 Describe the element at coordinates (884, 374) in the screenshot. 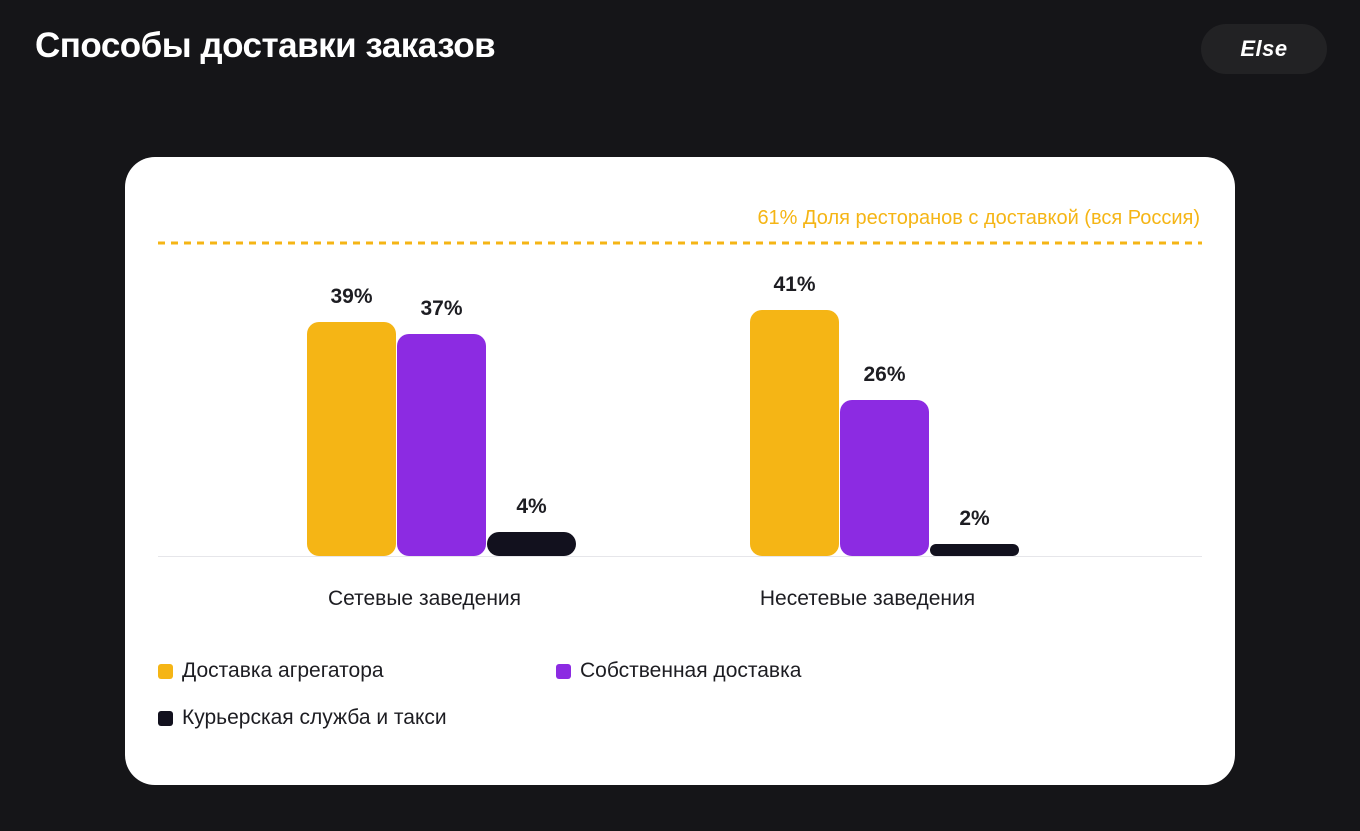

I see `data-label: 26%` at that location.